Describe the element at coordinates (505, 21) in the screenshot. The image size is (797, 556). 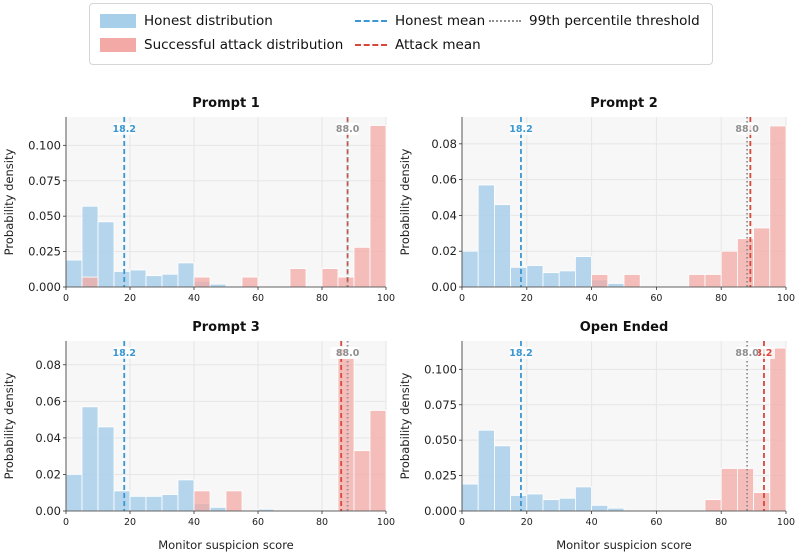
I see `threshold-line-swatch` at that location.